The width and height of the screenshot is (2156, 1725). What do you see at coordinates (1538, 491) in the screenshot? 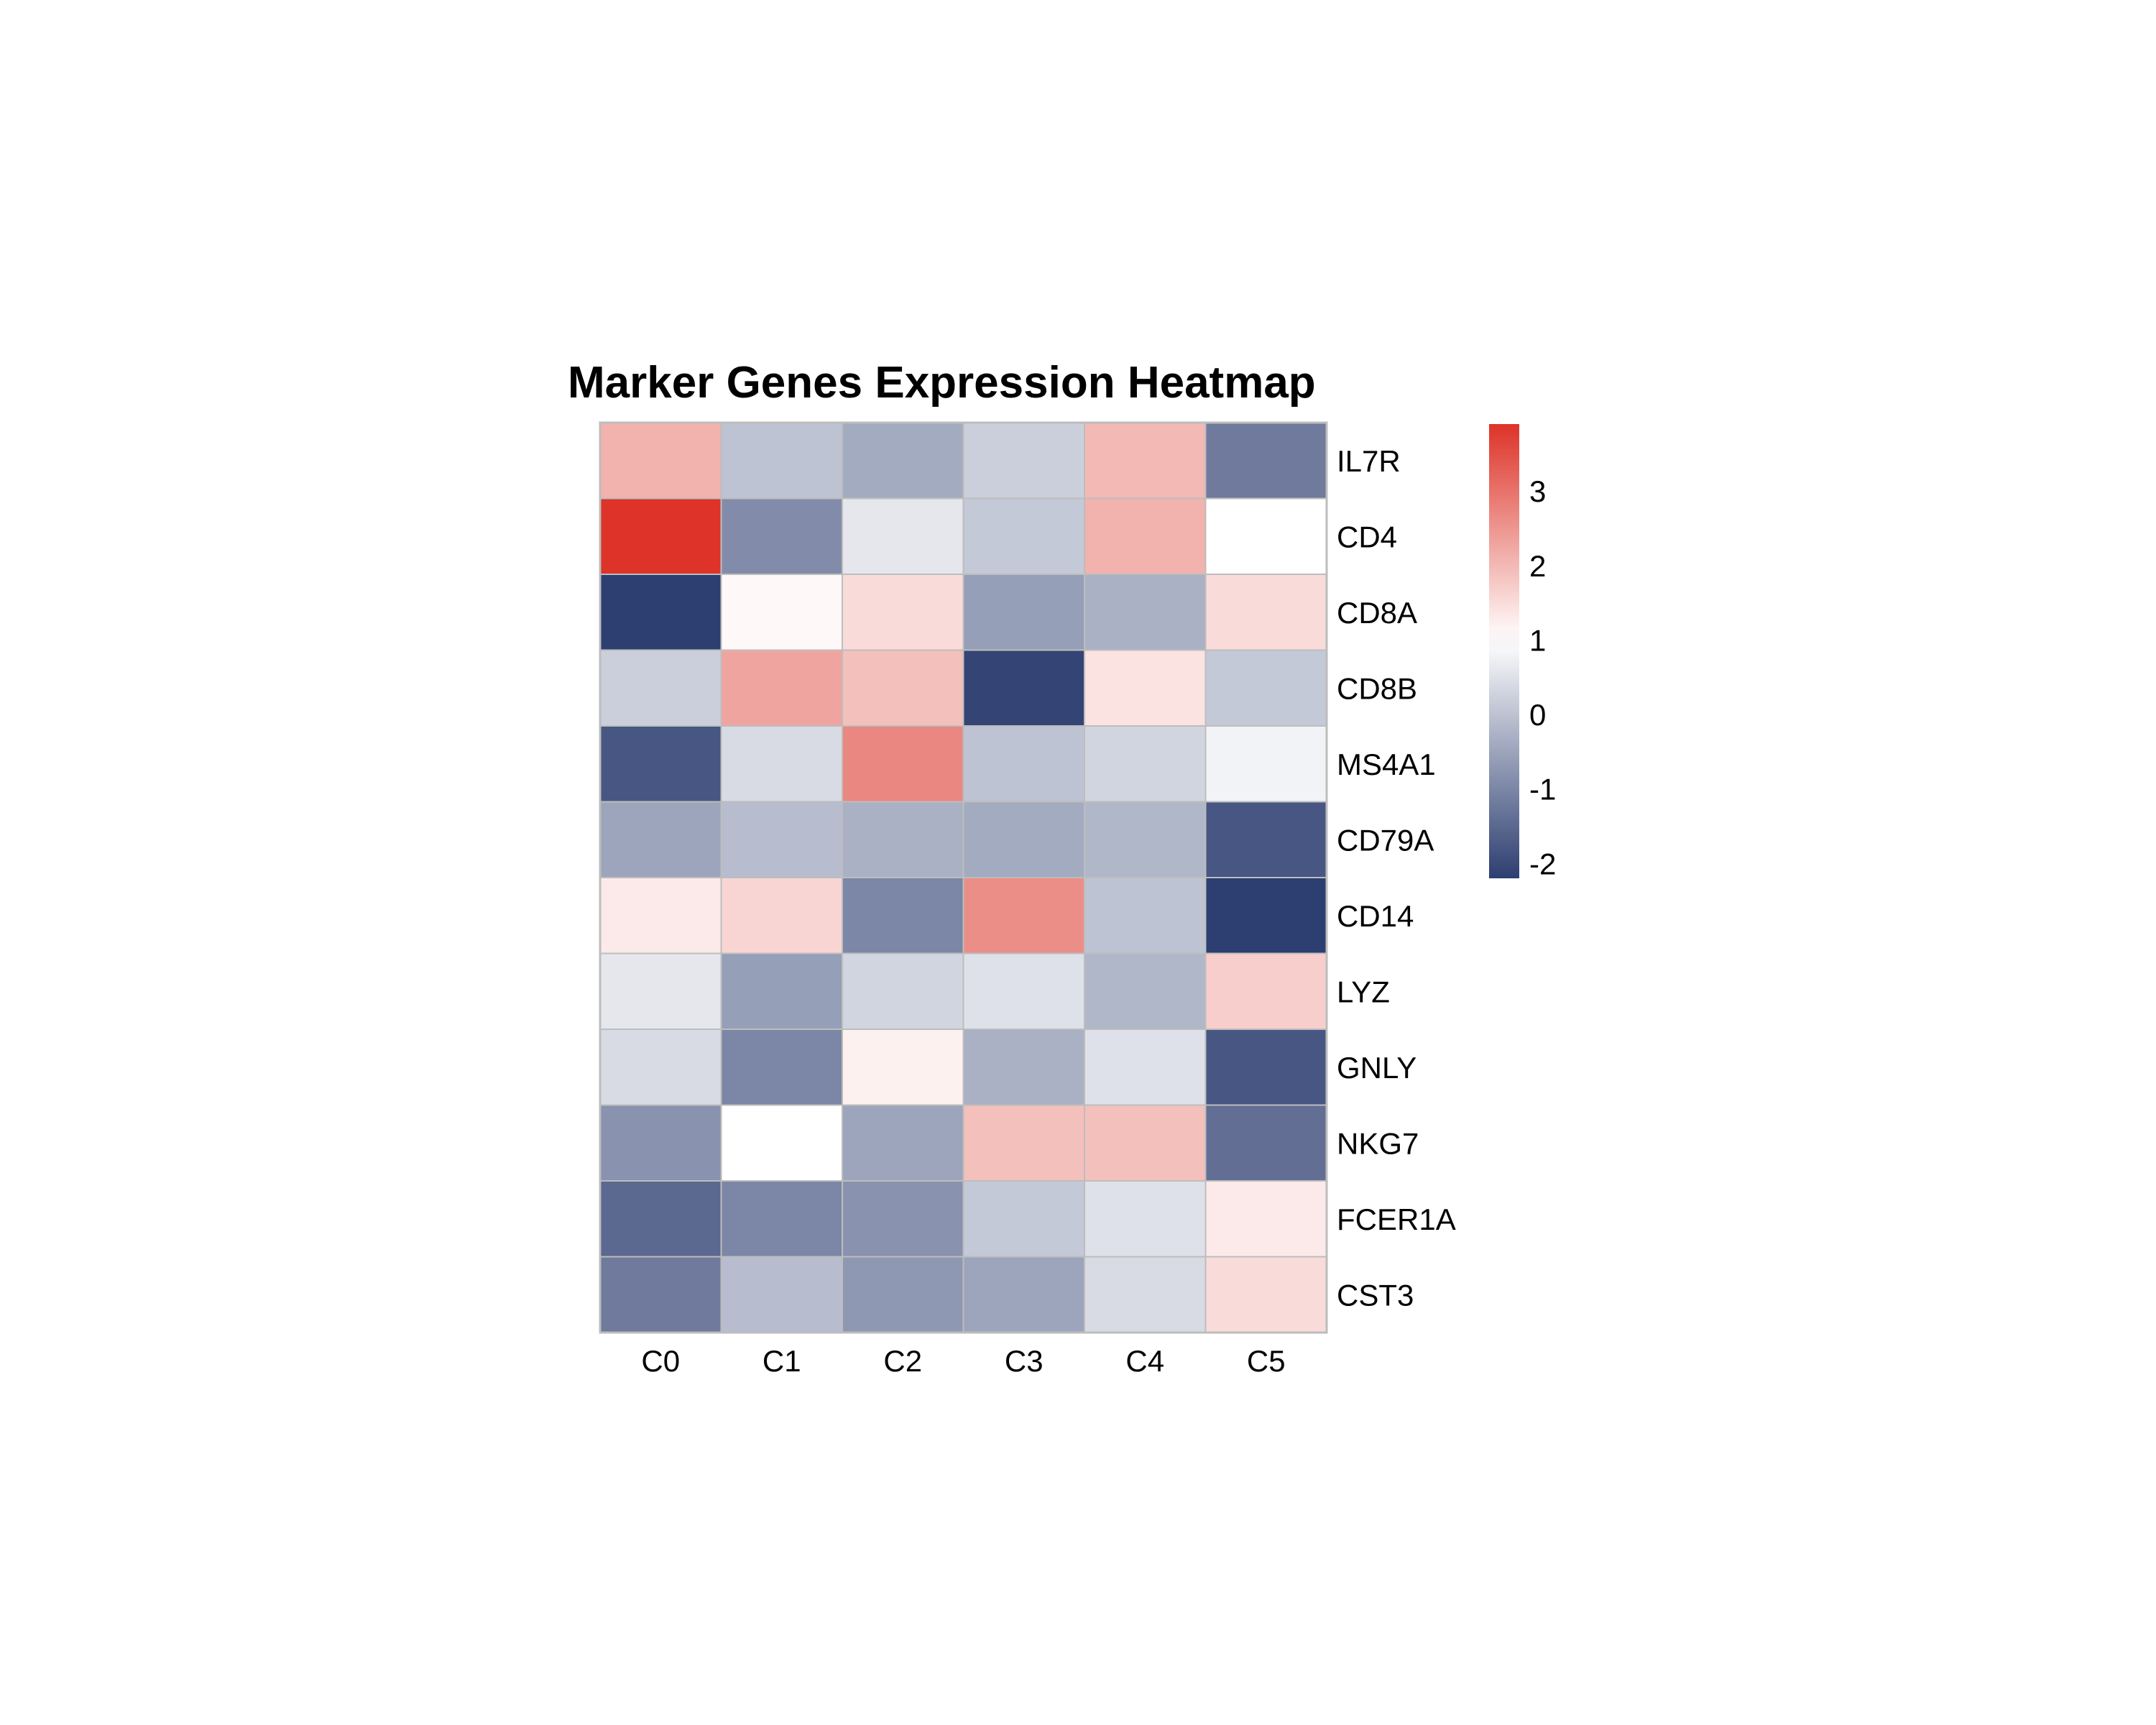
I see `colorbar-tick-label: 3` at bounding box center [1538, 491].